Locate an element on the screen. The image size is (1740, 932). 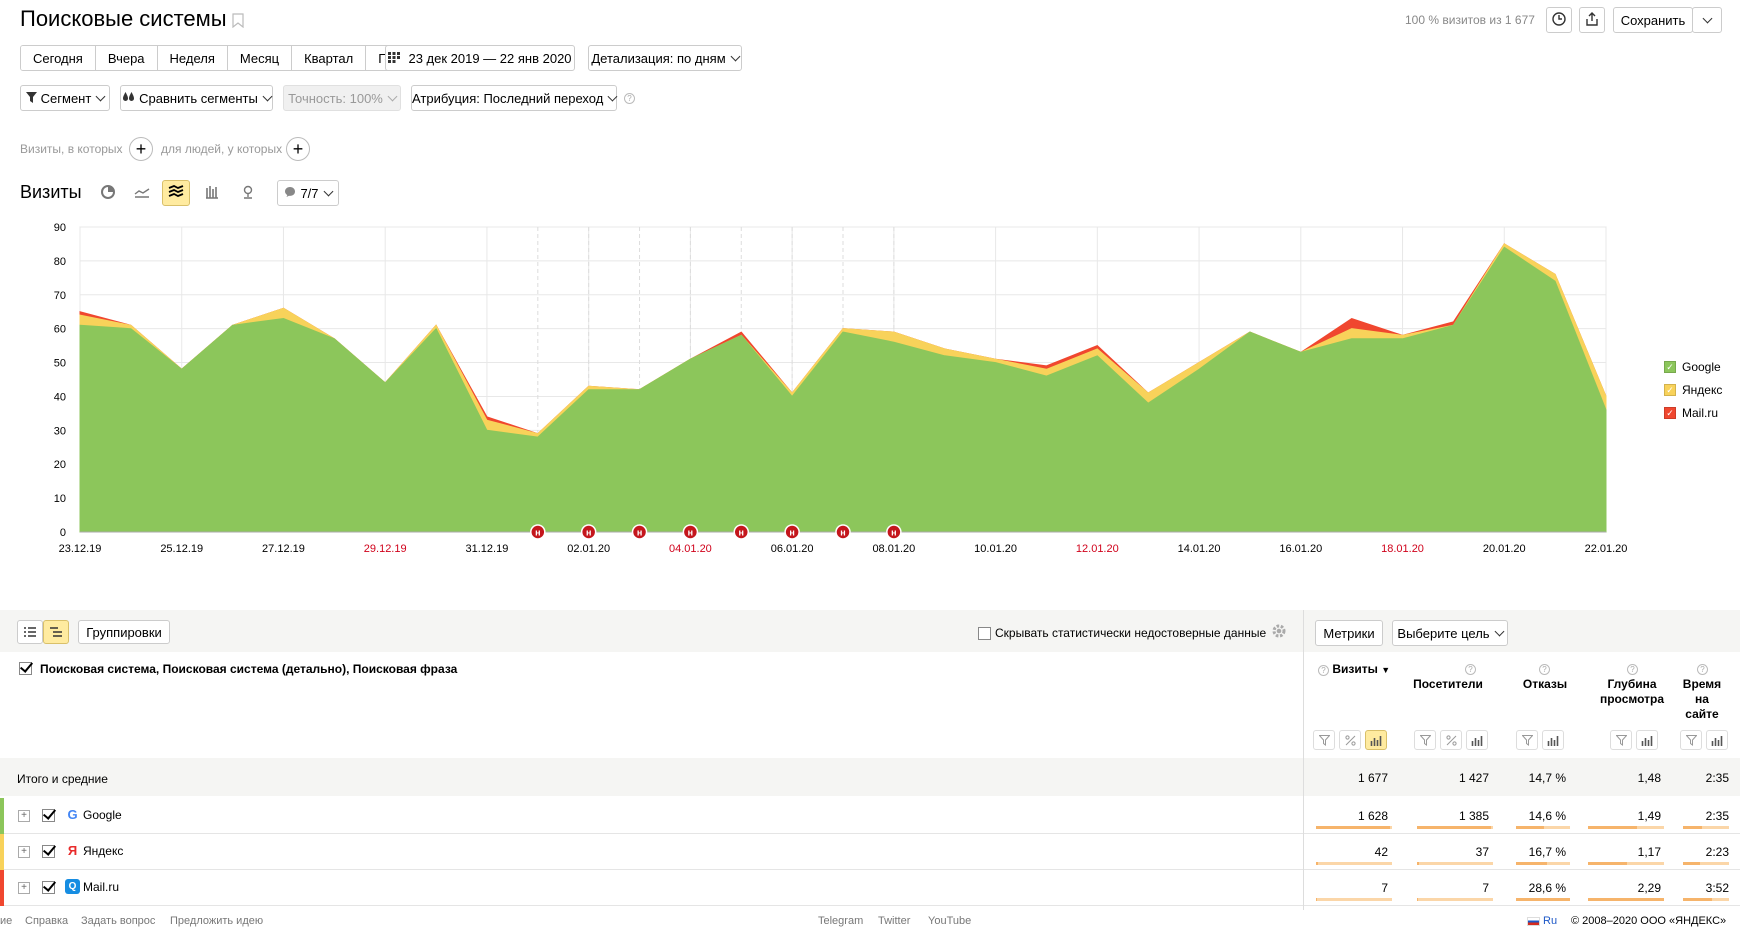
legend-swatch: ✓ is located at coordinates (1670, 390).